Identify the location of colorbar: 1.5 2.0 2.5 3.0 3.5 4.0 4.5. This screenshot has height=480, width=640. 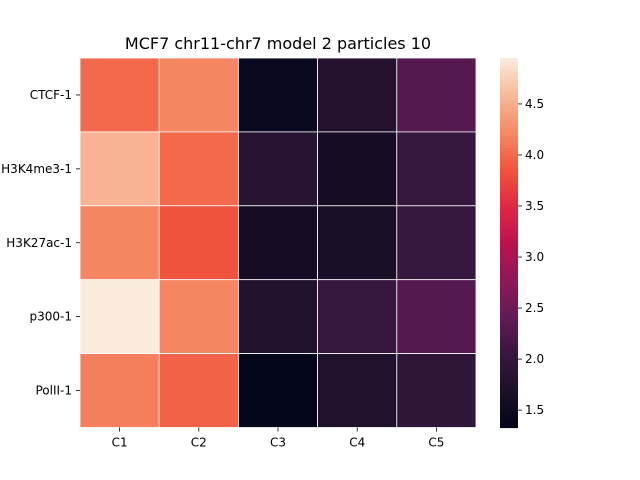
(522, 243).